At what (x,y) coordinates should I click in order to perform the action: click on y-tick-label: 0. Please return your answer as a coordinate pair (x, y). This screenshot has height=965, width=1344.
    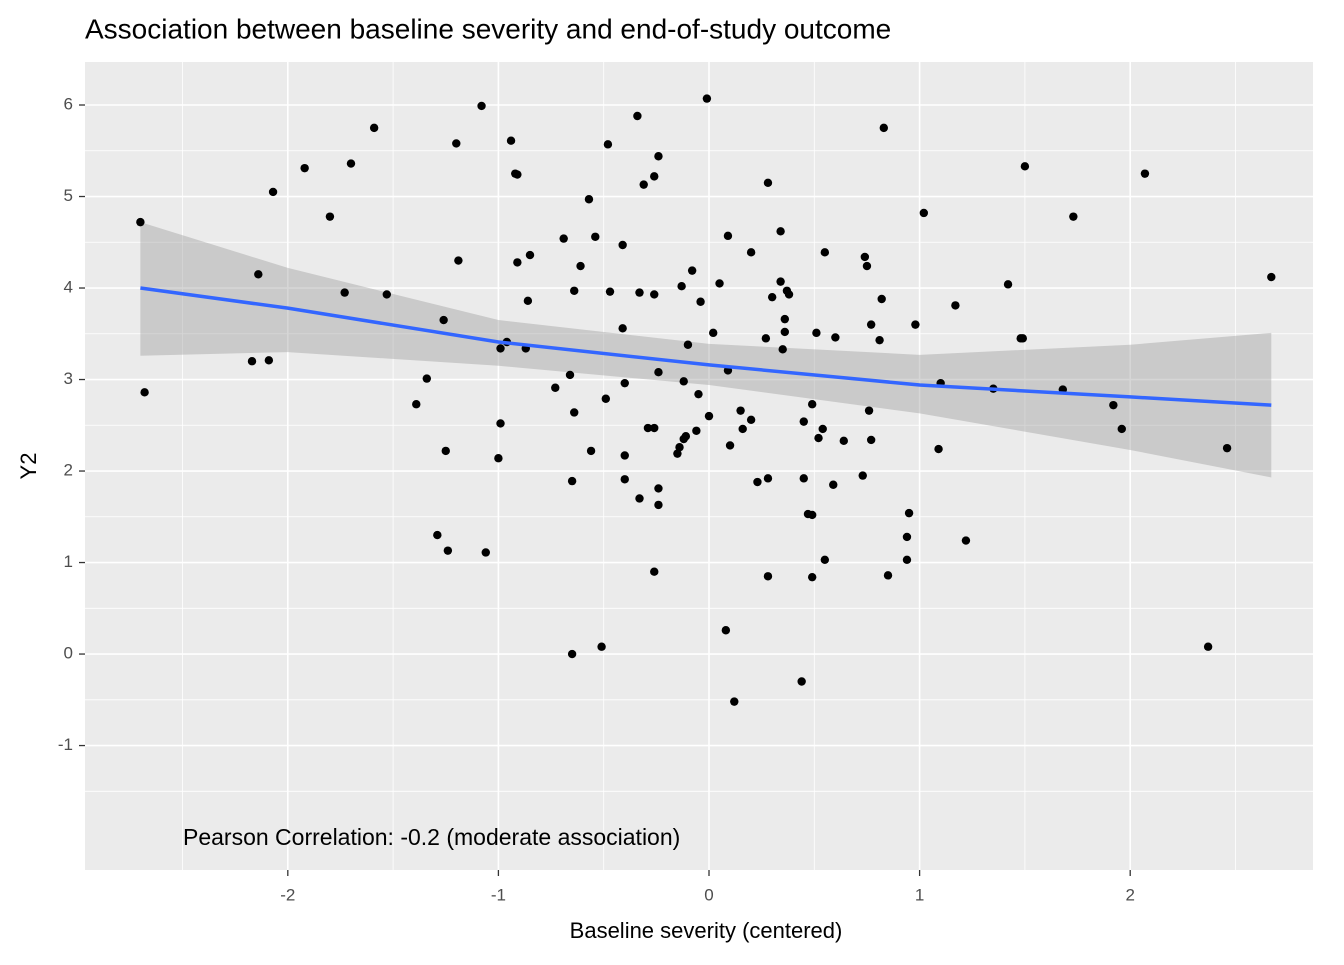
    Looking at the image, I should click on (68, 653).